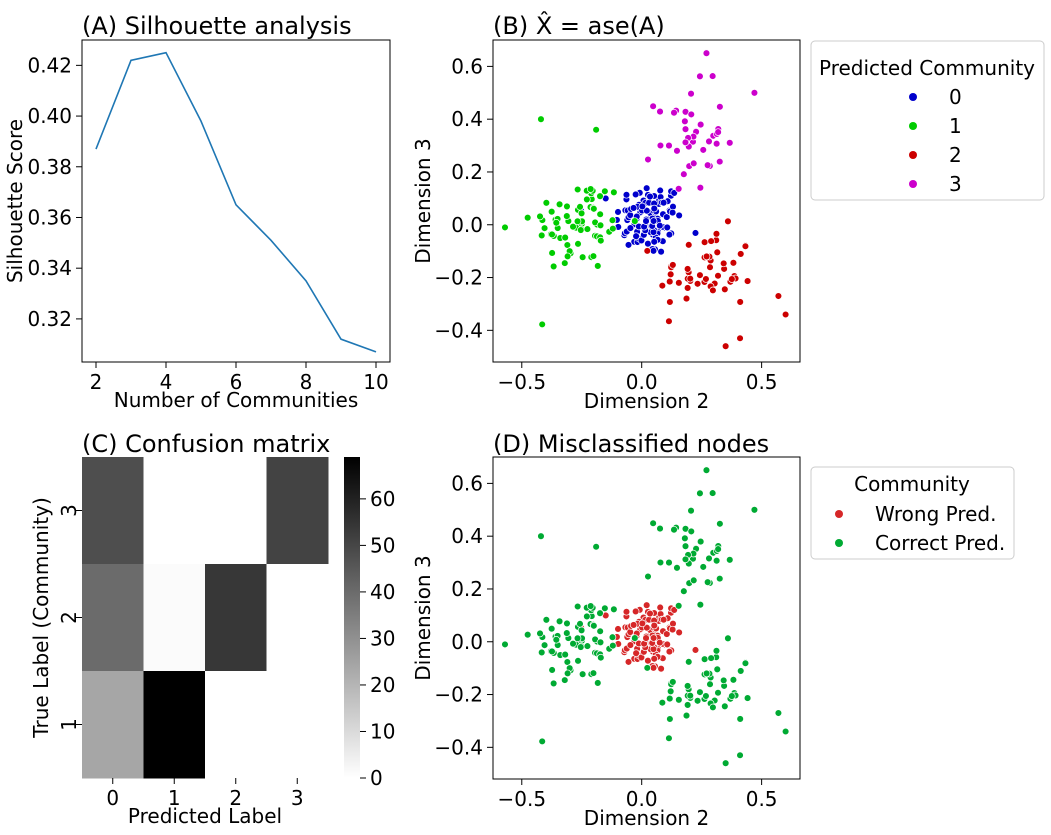 The width and height of the screenshot is (1051, 835). I want to click on x-tick-label: 3, so click(297, 798).